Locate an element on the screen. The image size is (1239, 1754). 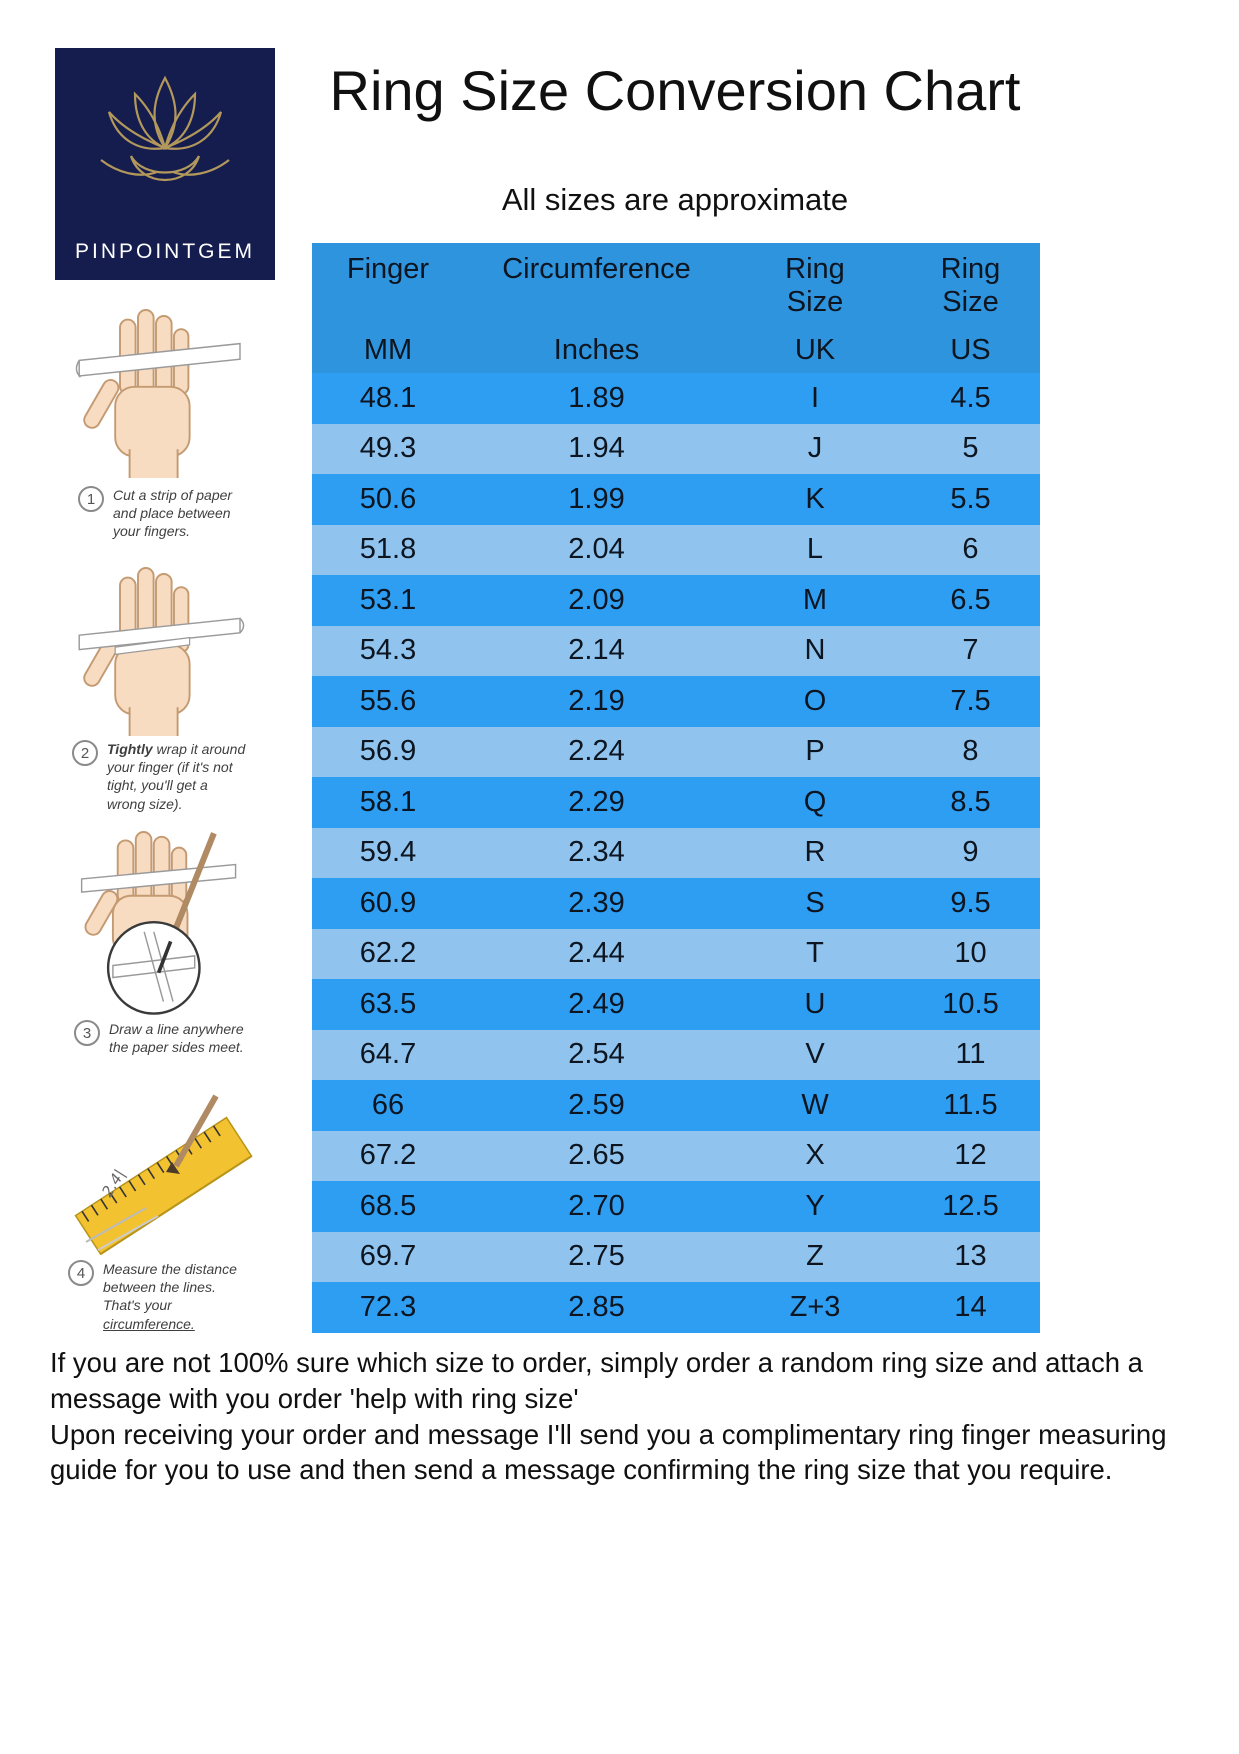
table-cell: 67.2 is located at coordinates (388, 1155).